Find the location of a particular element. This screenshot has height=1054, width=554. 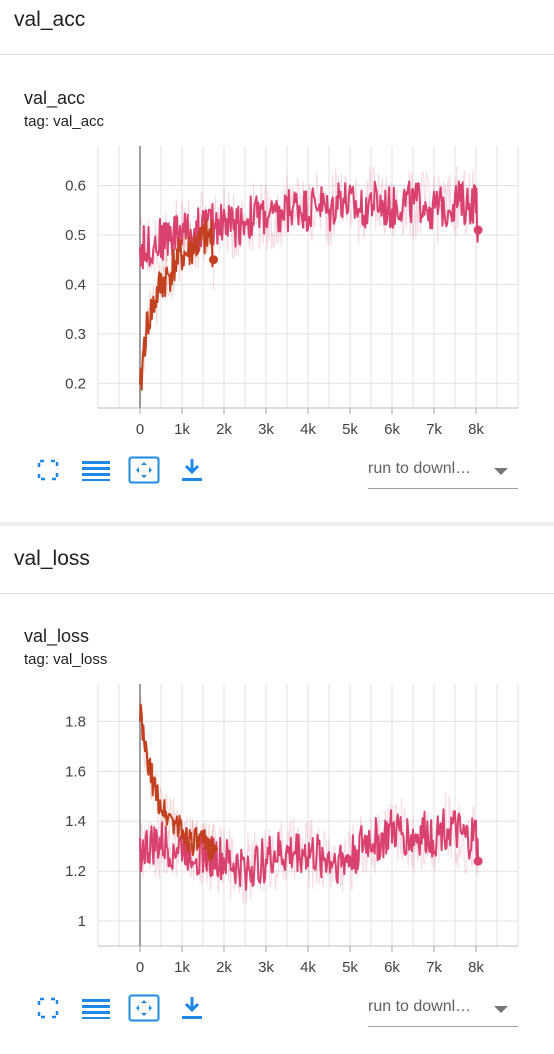

section-header-val-loss: val_loss is located at coordinates (277, 566).